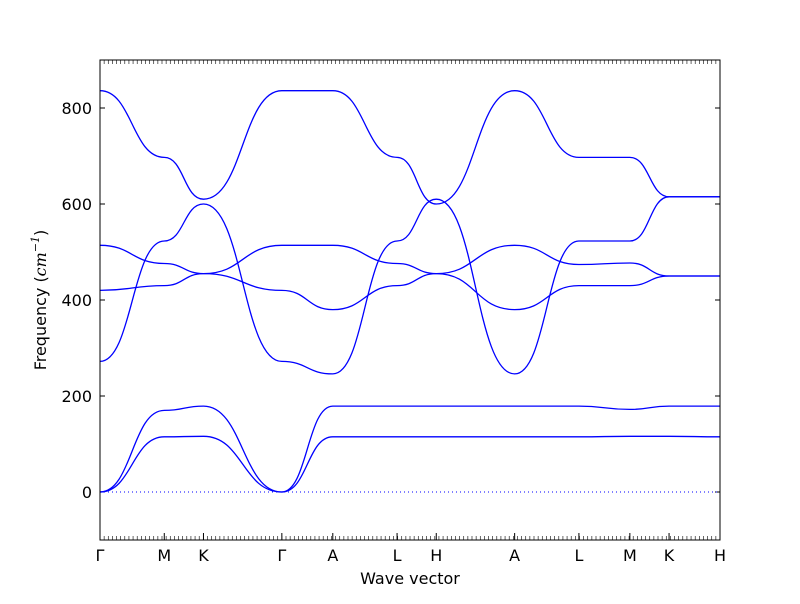  I want to click on y-tick-label: 200, so click(76, 396).